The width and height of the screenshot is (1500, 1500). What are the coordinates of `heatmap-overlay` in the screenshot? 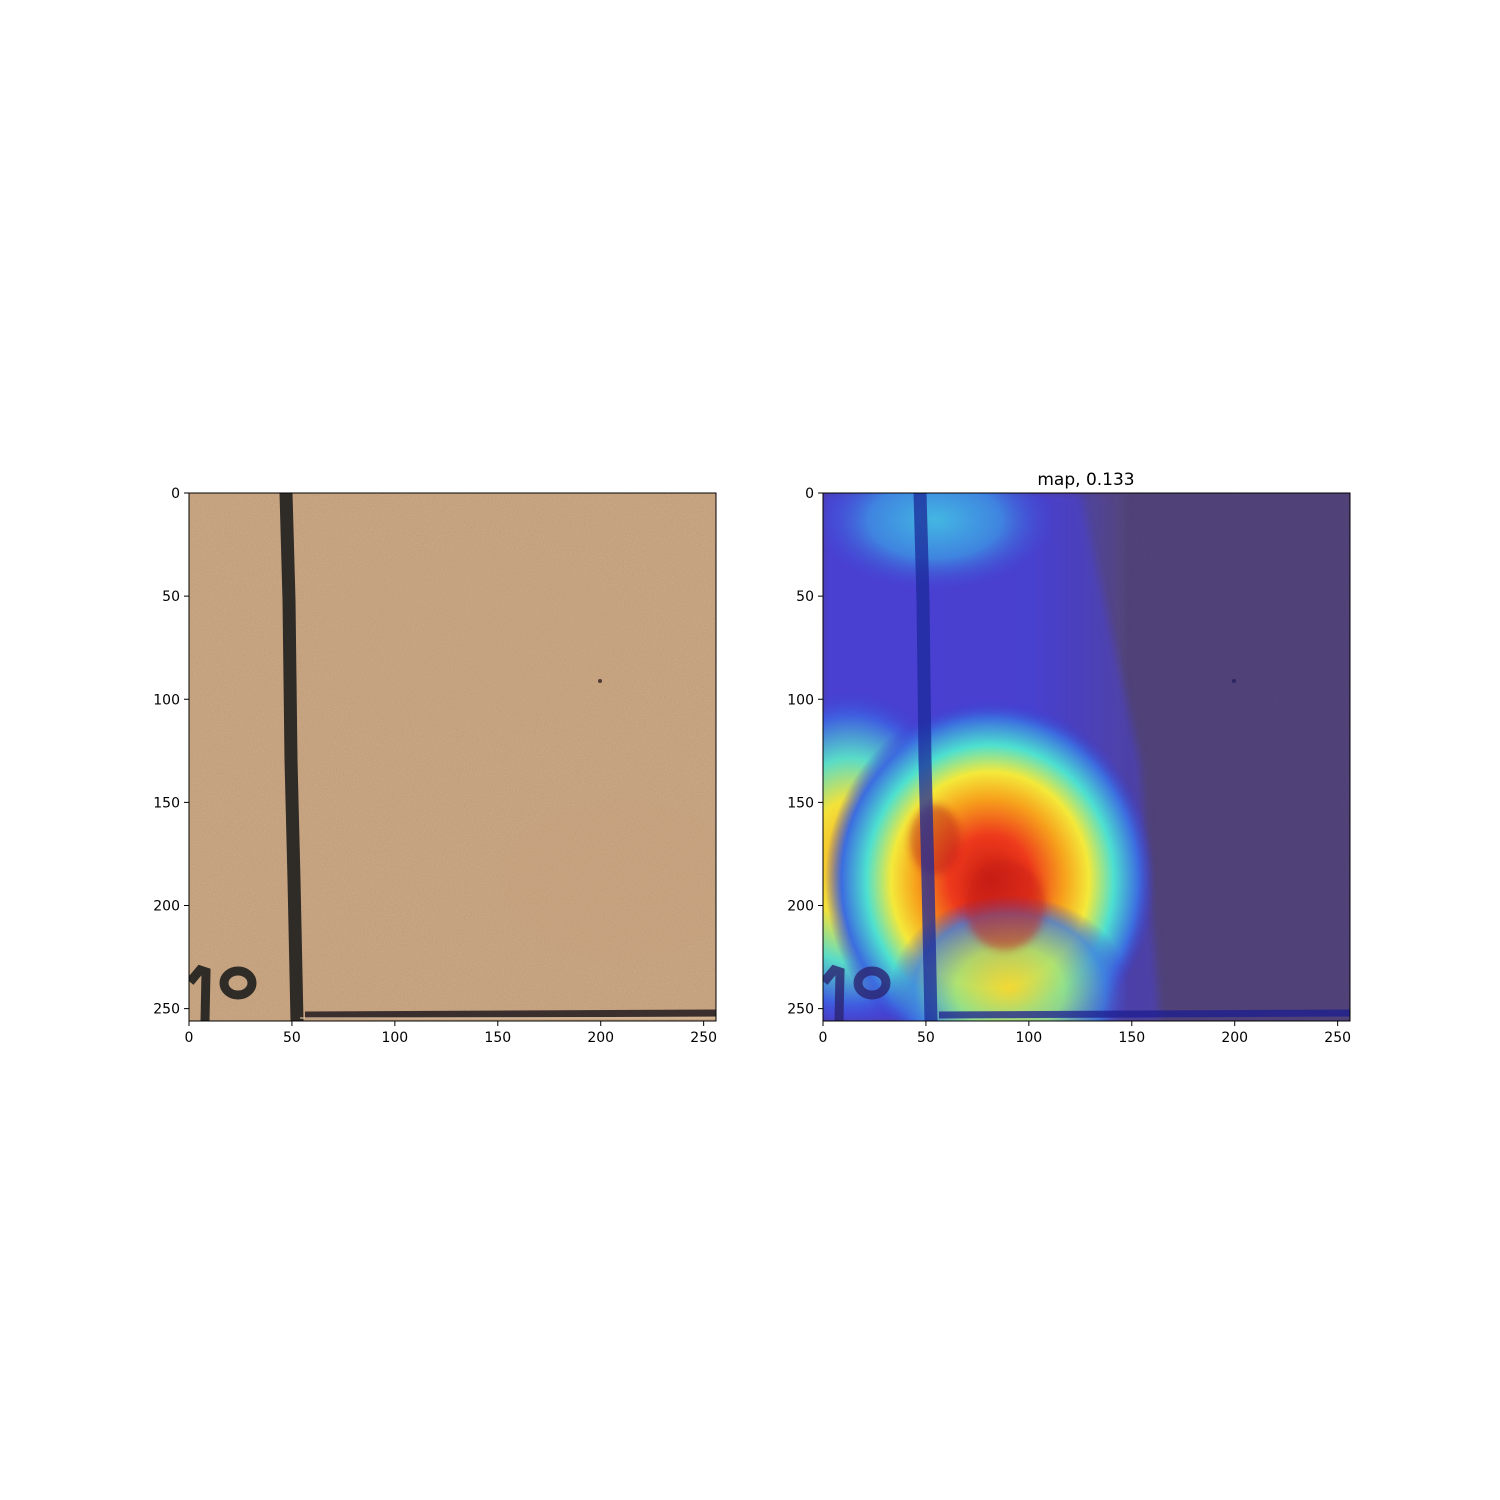 It's located at (1086, 757).